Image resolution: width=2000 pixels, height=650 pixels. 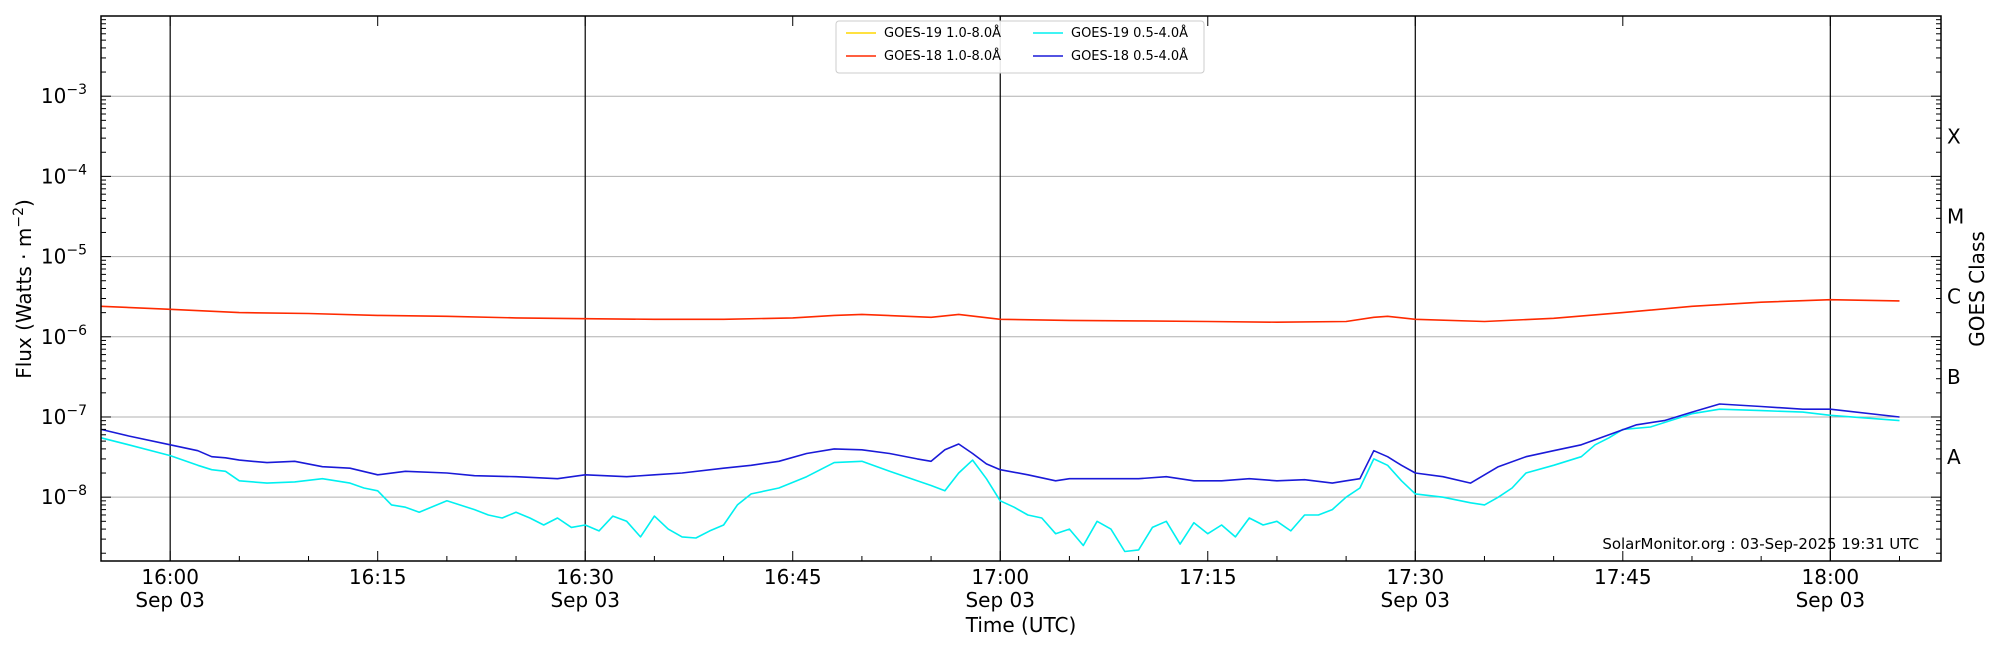 I want to click on goes-class-labels: A B C M X, so click(x=1955, y=296).